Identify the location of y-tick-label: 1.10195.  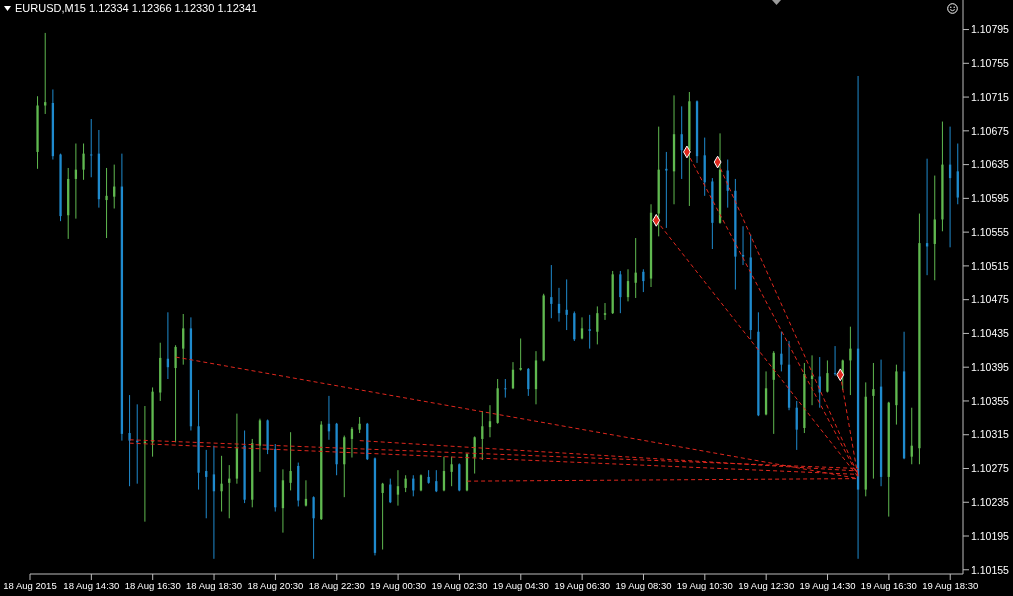
(990, 535).